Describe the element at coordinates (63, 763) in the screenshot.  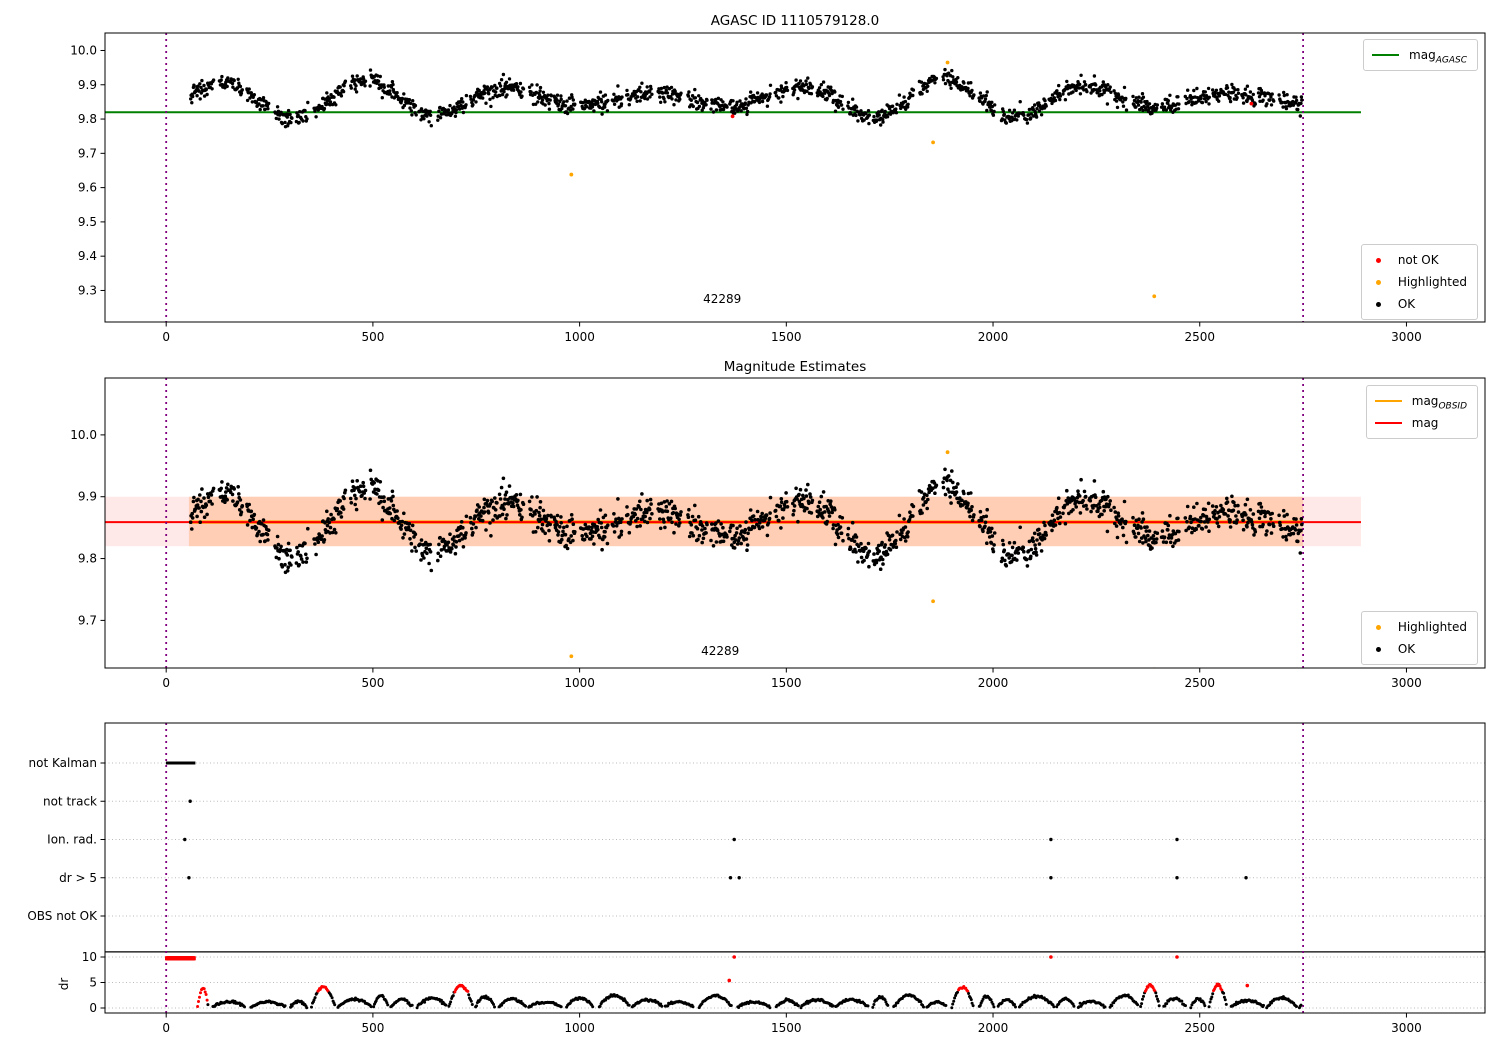
I see `category-label: not Kalman` at that location.